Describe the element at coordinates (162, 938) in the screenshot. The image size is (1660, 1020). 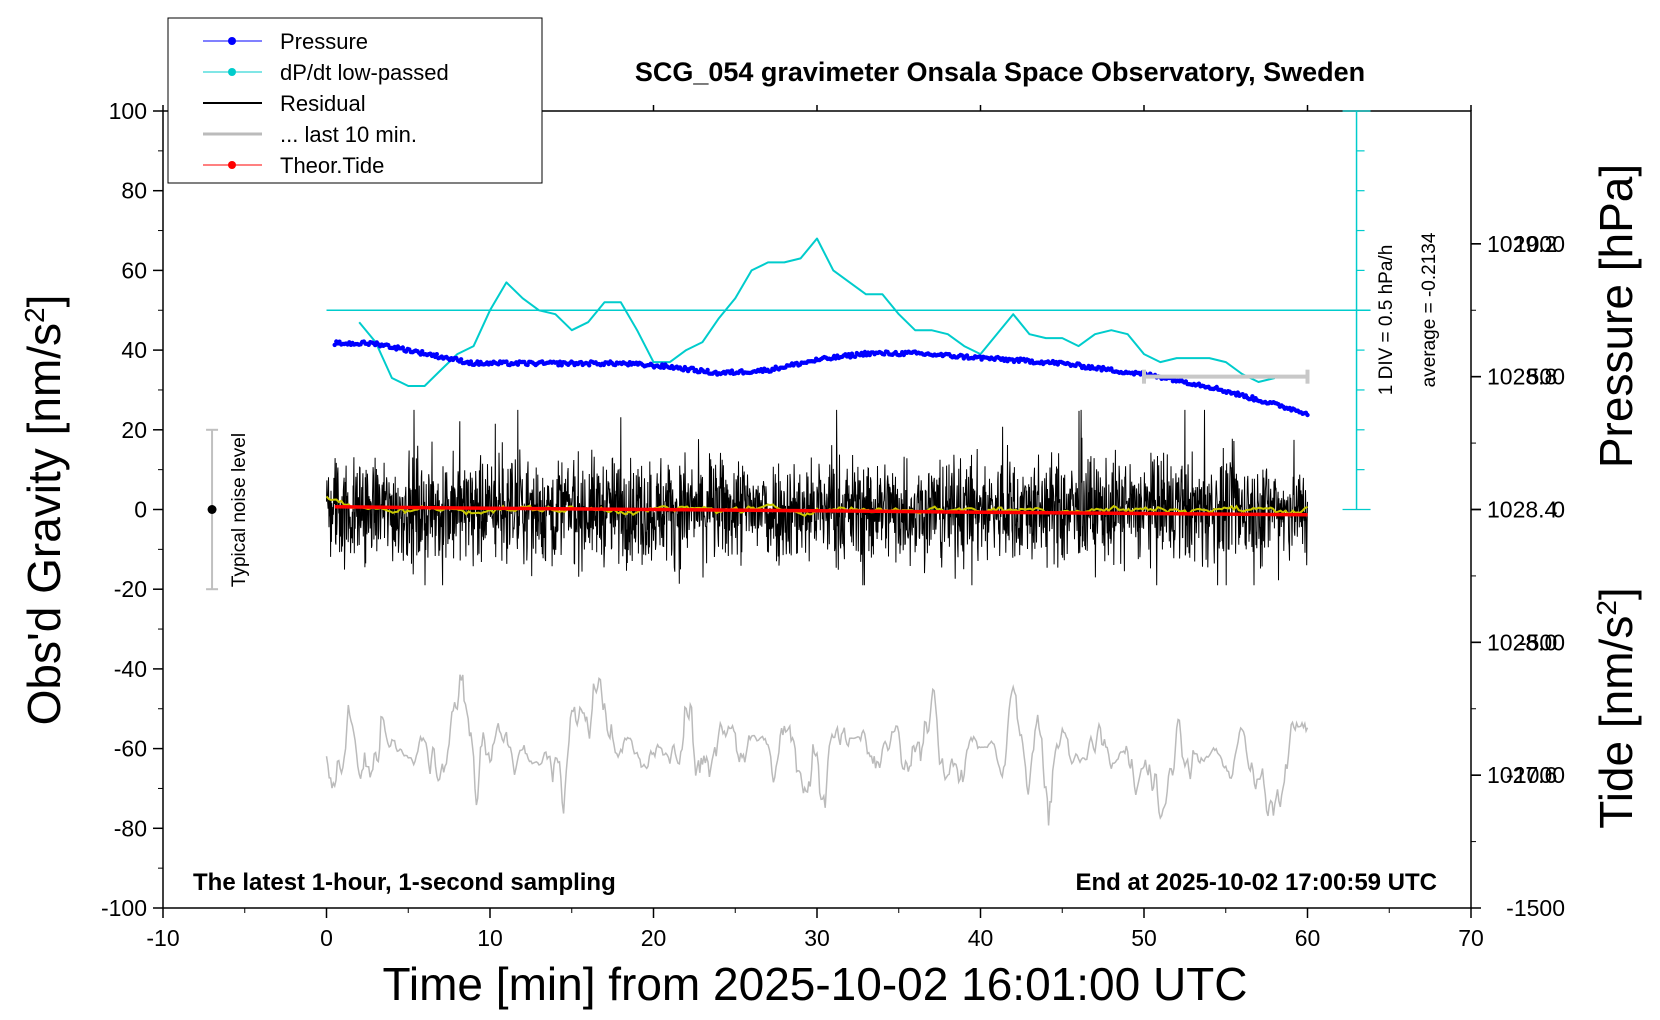
I see `x-tick-label: -10` at that location.